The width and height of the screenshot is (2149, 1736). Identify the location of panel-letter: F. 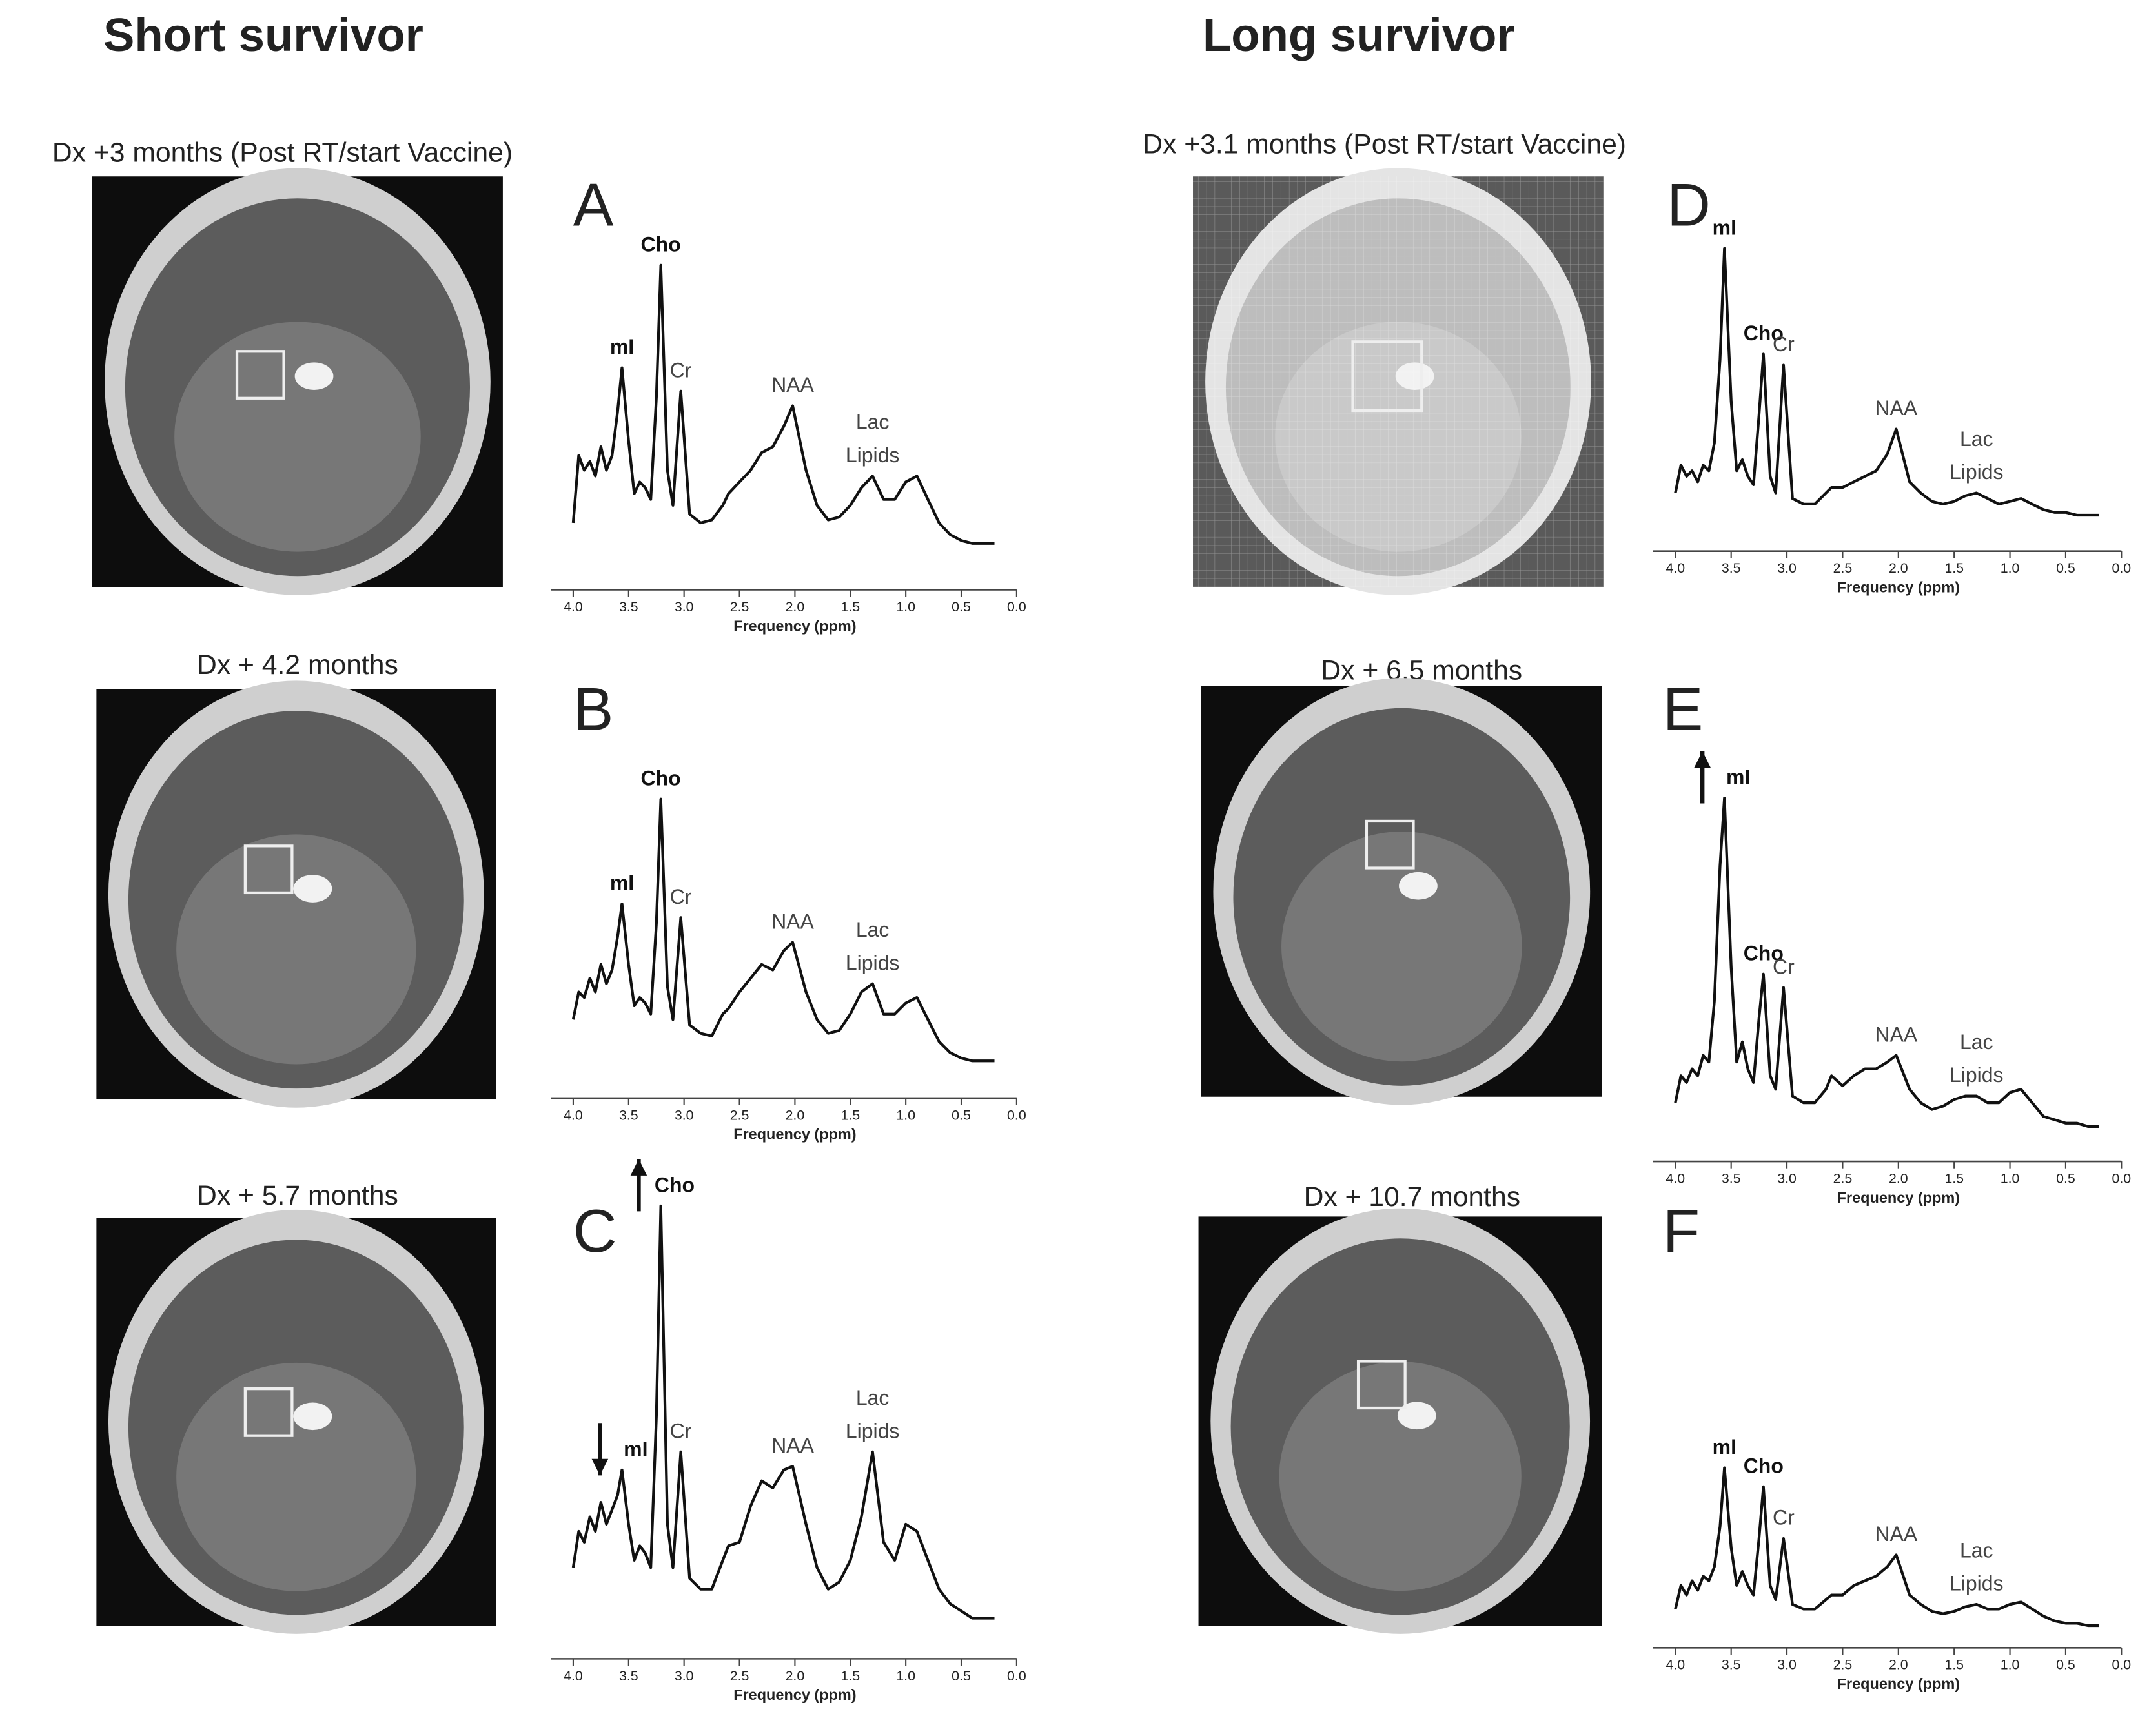
(1682, 1231).